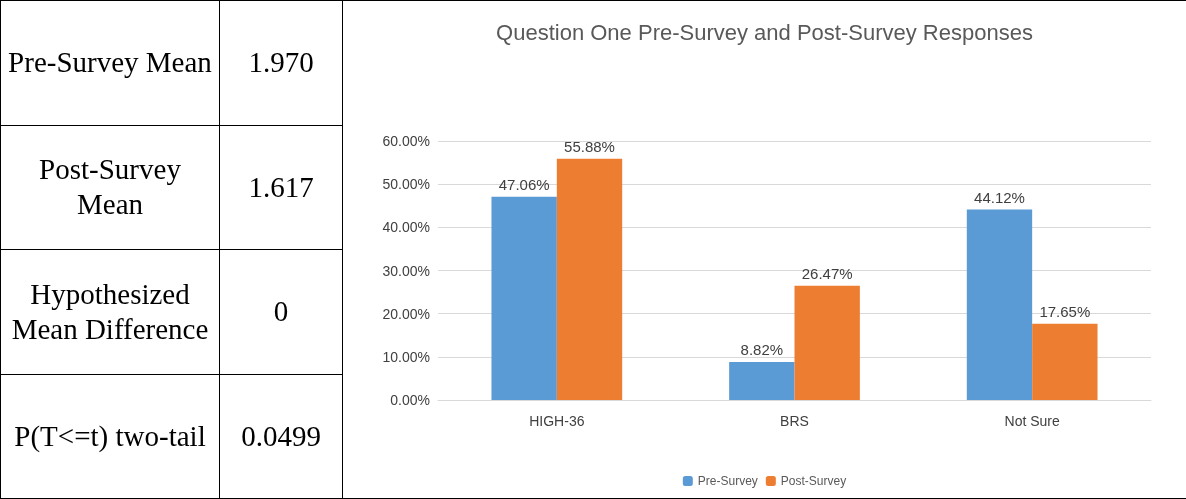 The width and height of the screenshot is (1186, 499). What do you see at coordinates (1032, 421) in the screenshot?
I see `x-tick-label: Not Sure` at bounding box center [1032, 421].